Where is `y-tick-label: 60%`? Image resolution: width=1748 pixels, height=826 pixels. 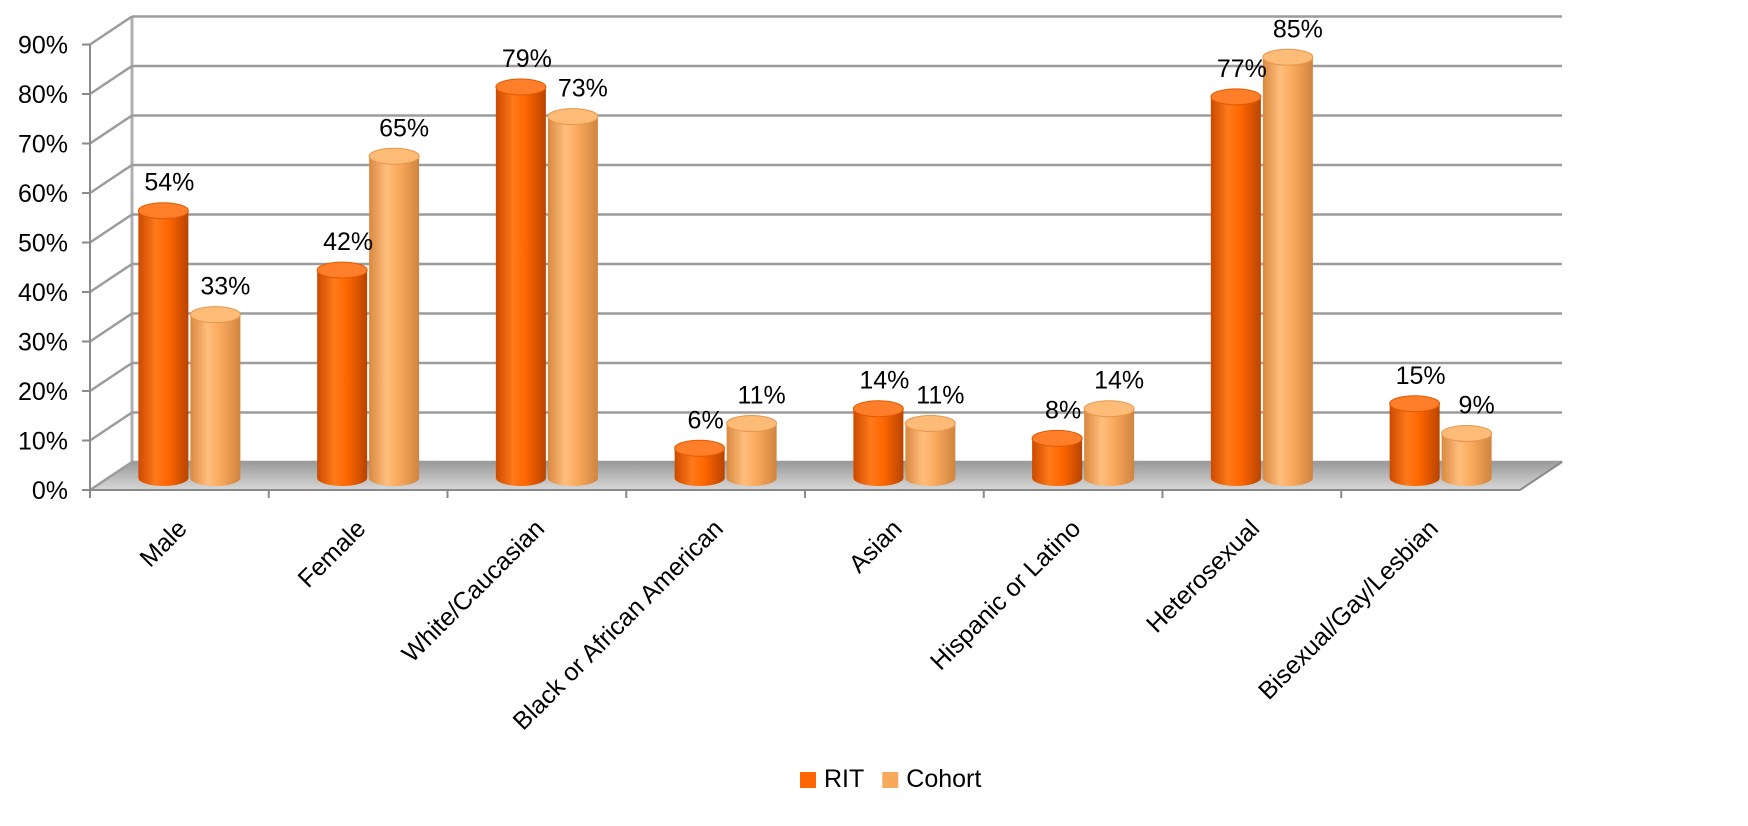
y-tick-label: 60% is located at coordinates (43, 194).